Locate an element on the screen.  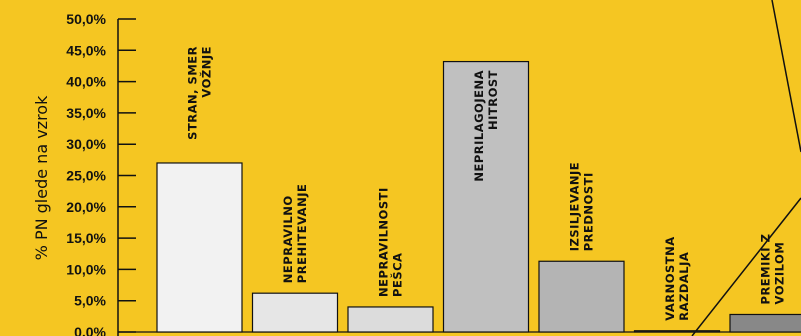
bar-label-line: PREHITEVANJE is located at coordinates (302, 234).